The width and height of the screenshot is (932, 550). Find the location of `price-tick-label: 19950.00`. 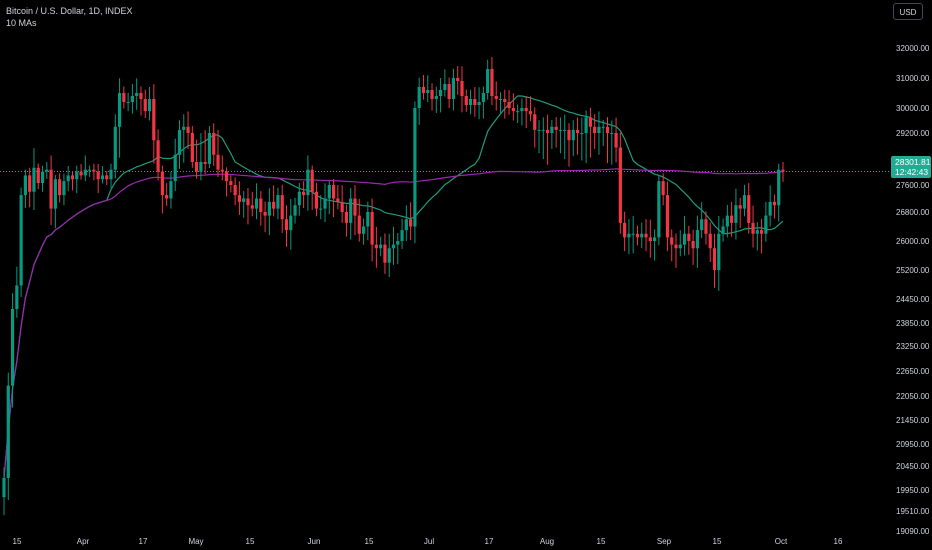

price-tick-label: 19950.00 is located at coordinates (913, 490).